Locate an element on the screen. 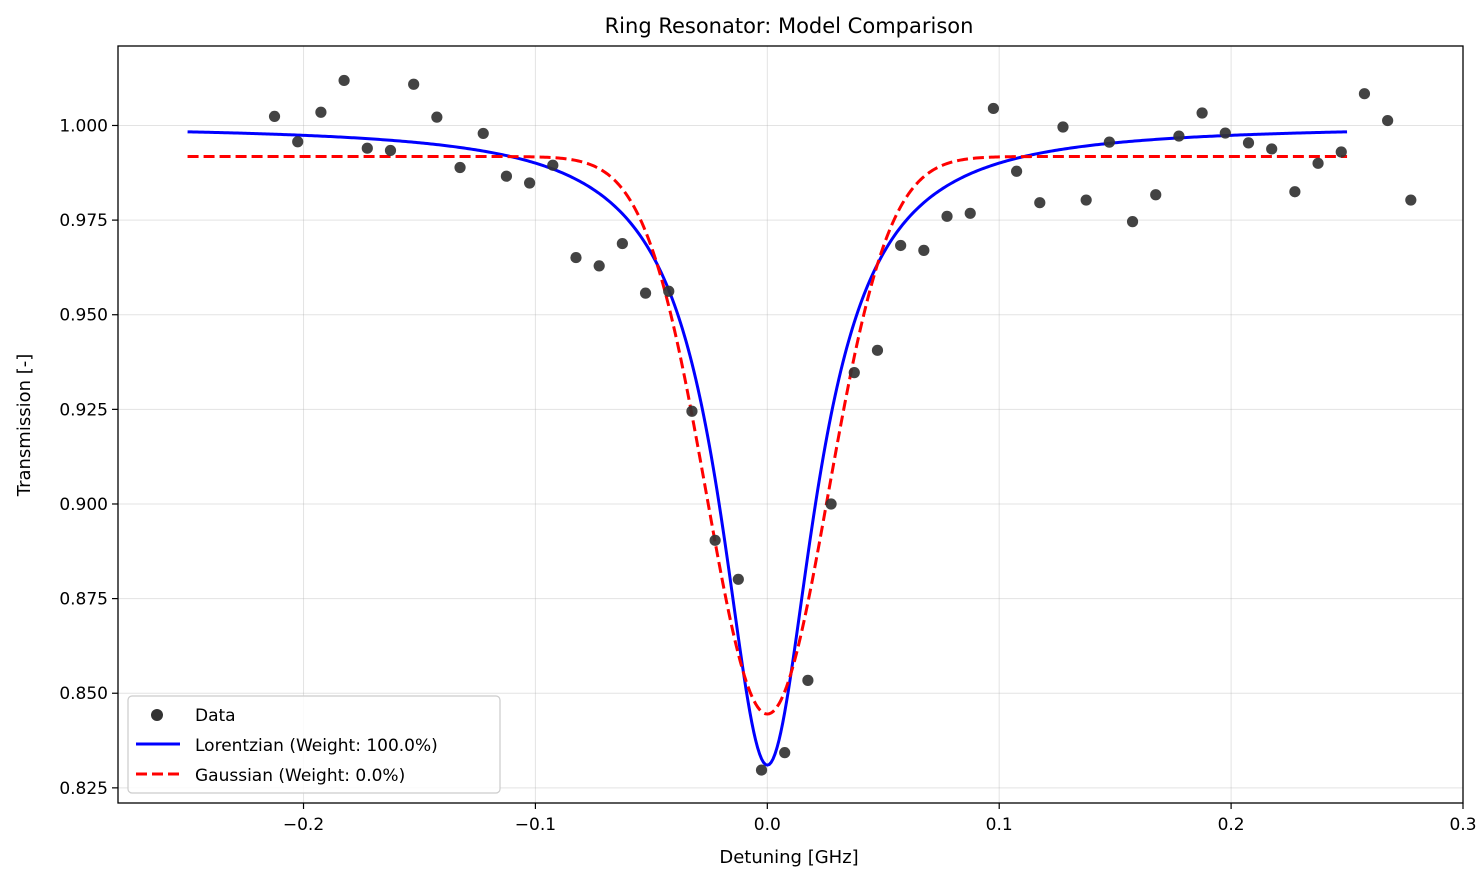 This screenshot has width=1482, height=882. x-tick-label: −0.1 is located at coordinates (535, 825).